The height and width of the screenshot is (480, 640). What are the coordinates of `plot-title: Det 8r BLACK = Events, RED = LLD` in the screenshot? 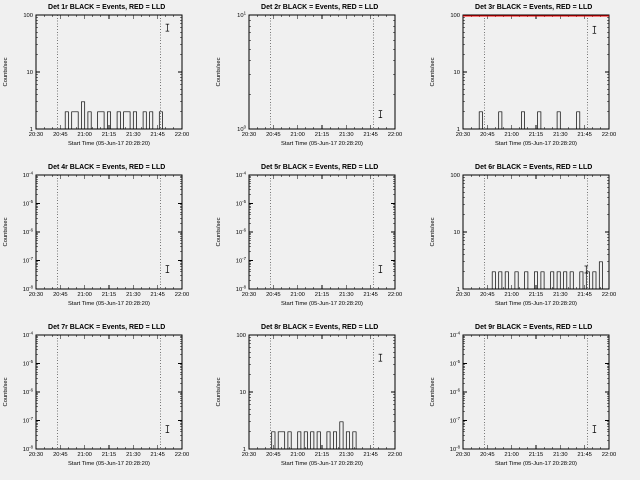 It's located at (319, 327).